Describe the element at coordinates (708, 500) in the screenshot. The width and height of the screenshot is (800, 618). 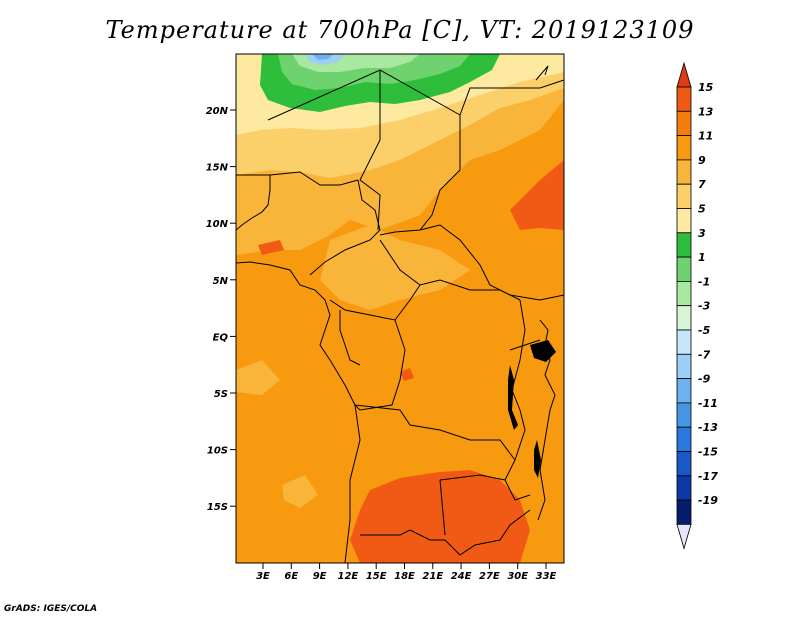
I see `colorbar-label: -19` at that location.